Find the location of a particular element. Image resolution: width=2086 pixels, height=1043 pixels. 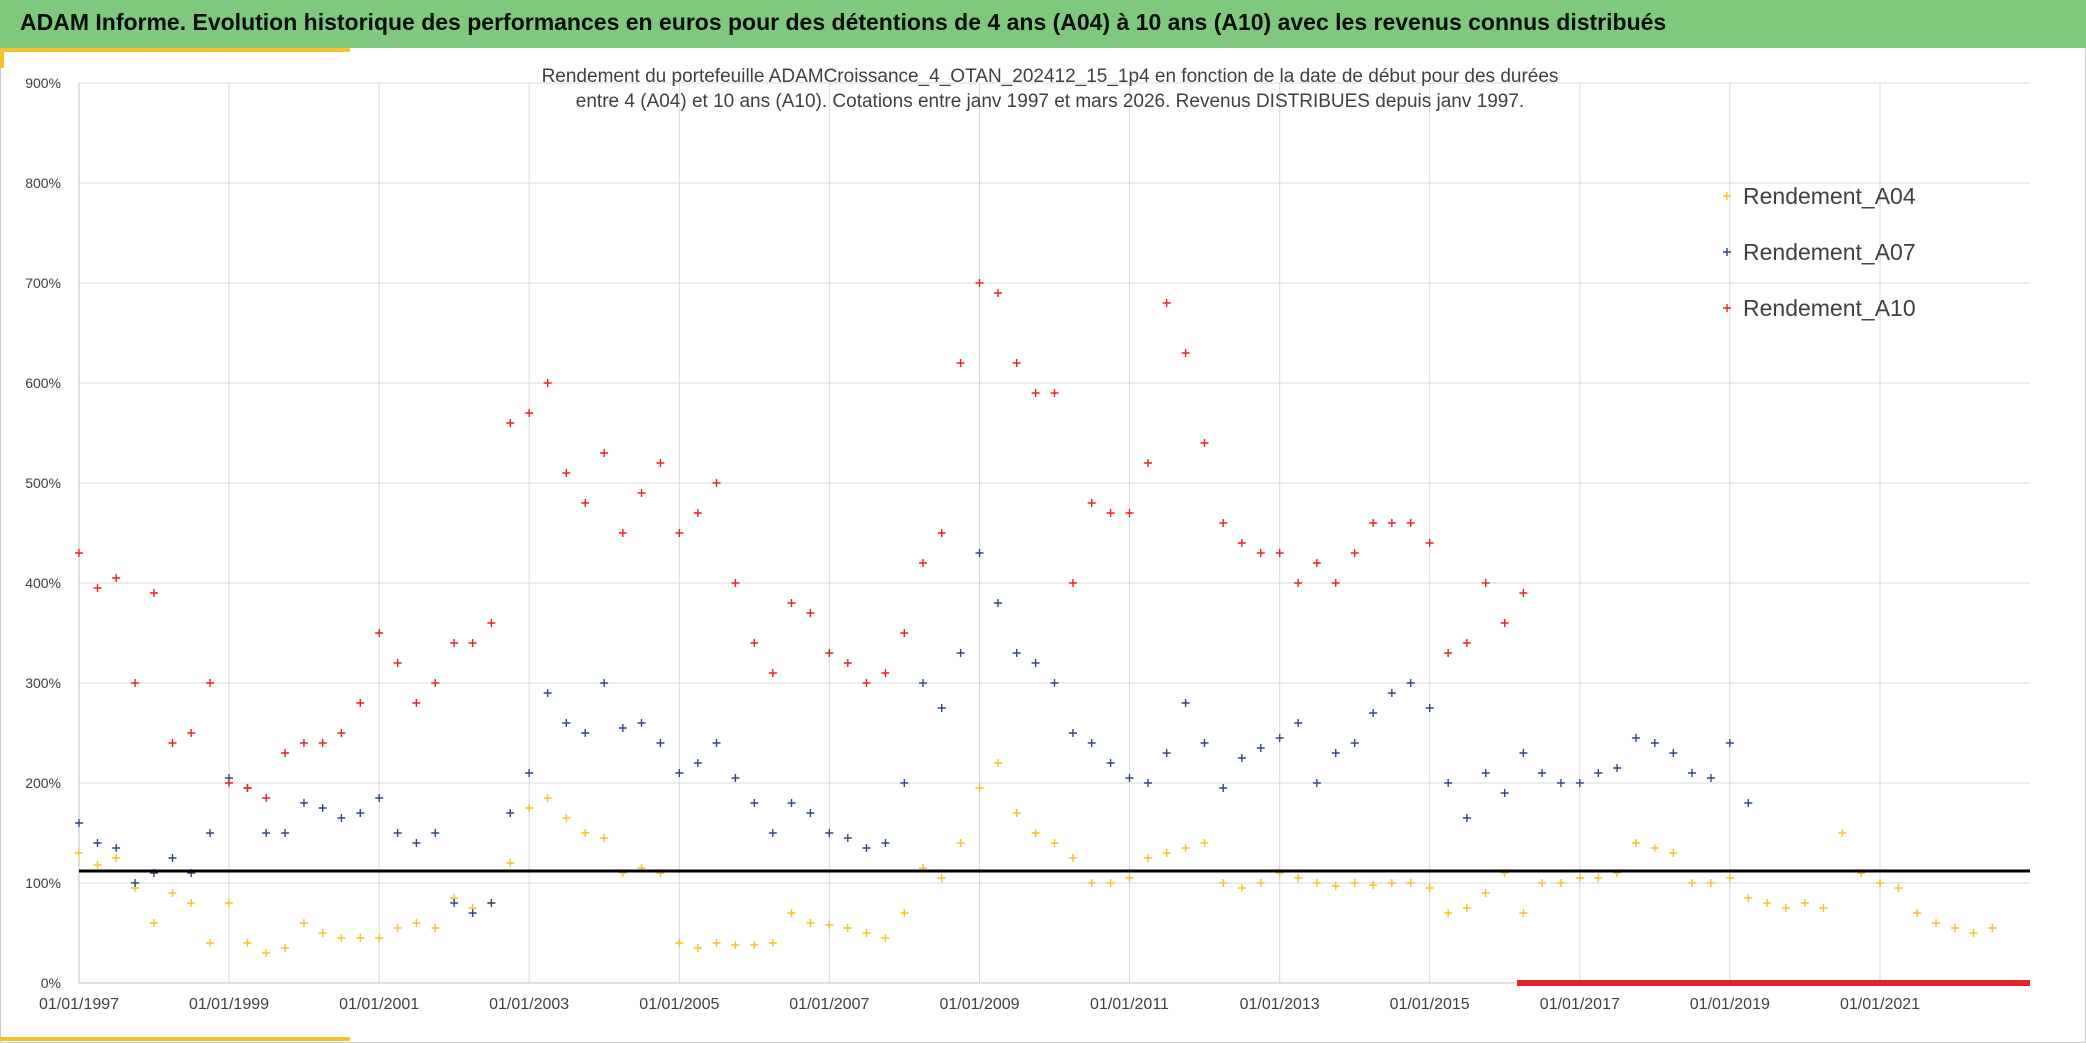

y-tick-label: 300% is located at coordinates (43, 683).